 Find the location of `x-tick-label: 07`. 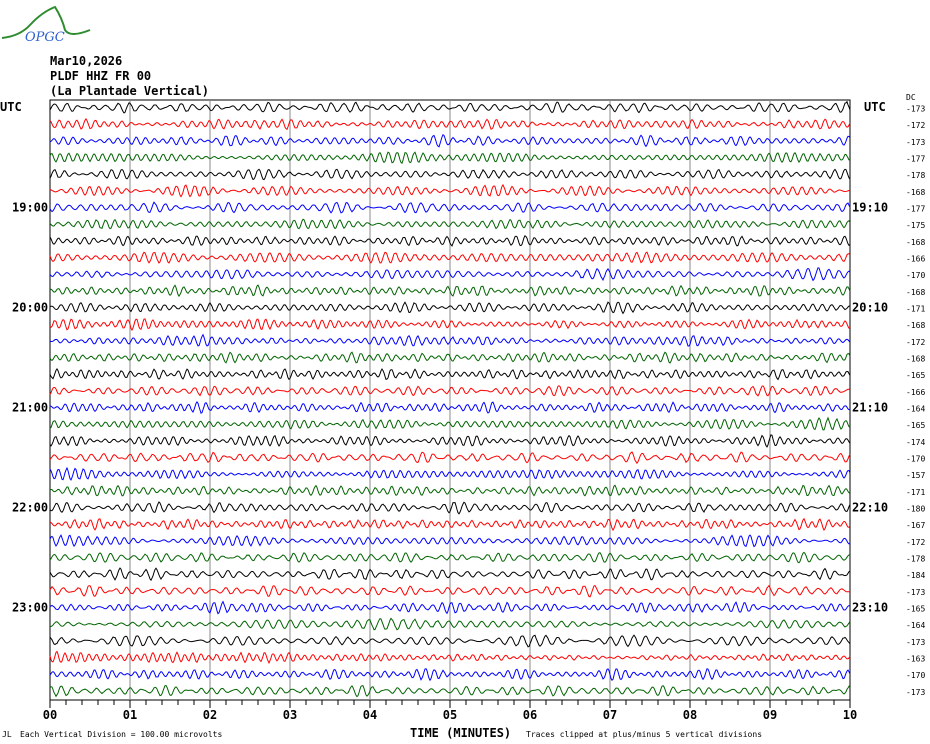

x-tick-label: 07 is located at coordinates (610, 715).